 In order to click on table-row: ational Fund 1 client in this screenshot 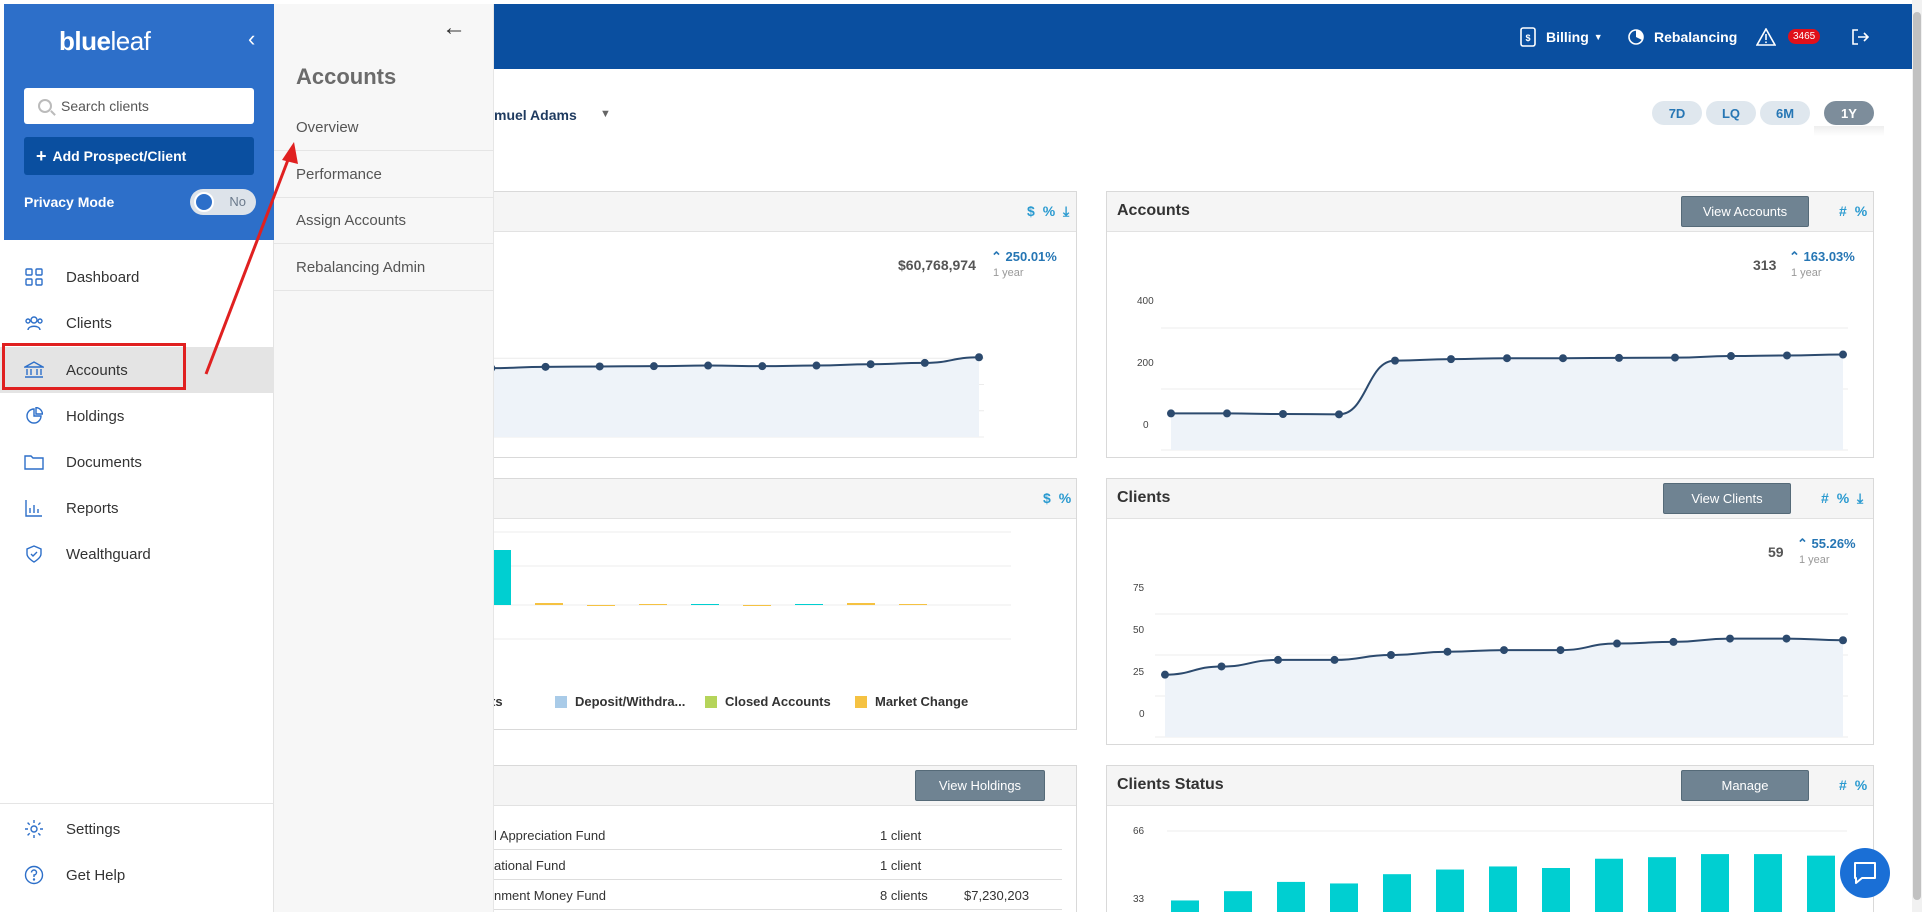, I will do `click(778, 865)`.